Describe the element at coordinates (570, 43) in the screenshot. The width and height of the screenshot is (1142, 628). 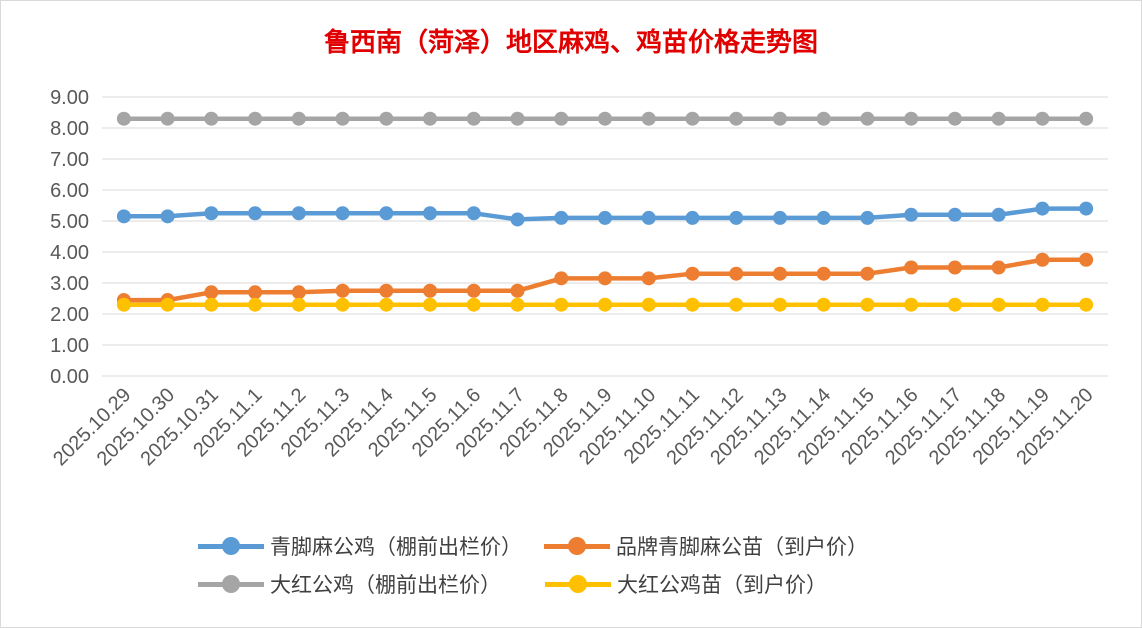
I see `chart-title: 鲁西南（菏泽）地区麻鸡、鸡苗价格走势图` at that location.